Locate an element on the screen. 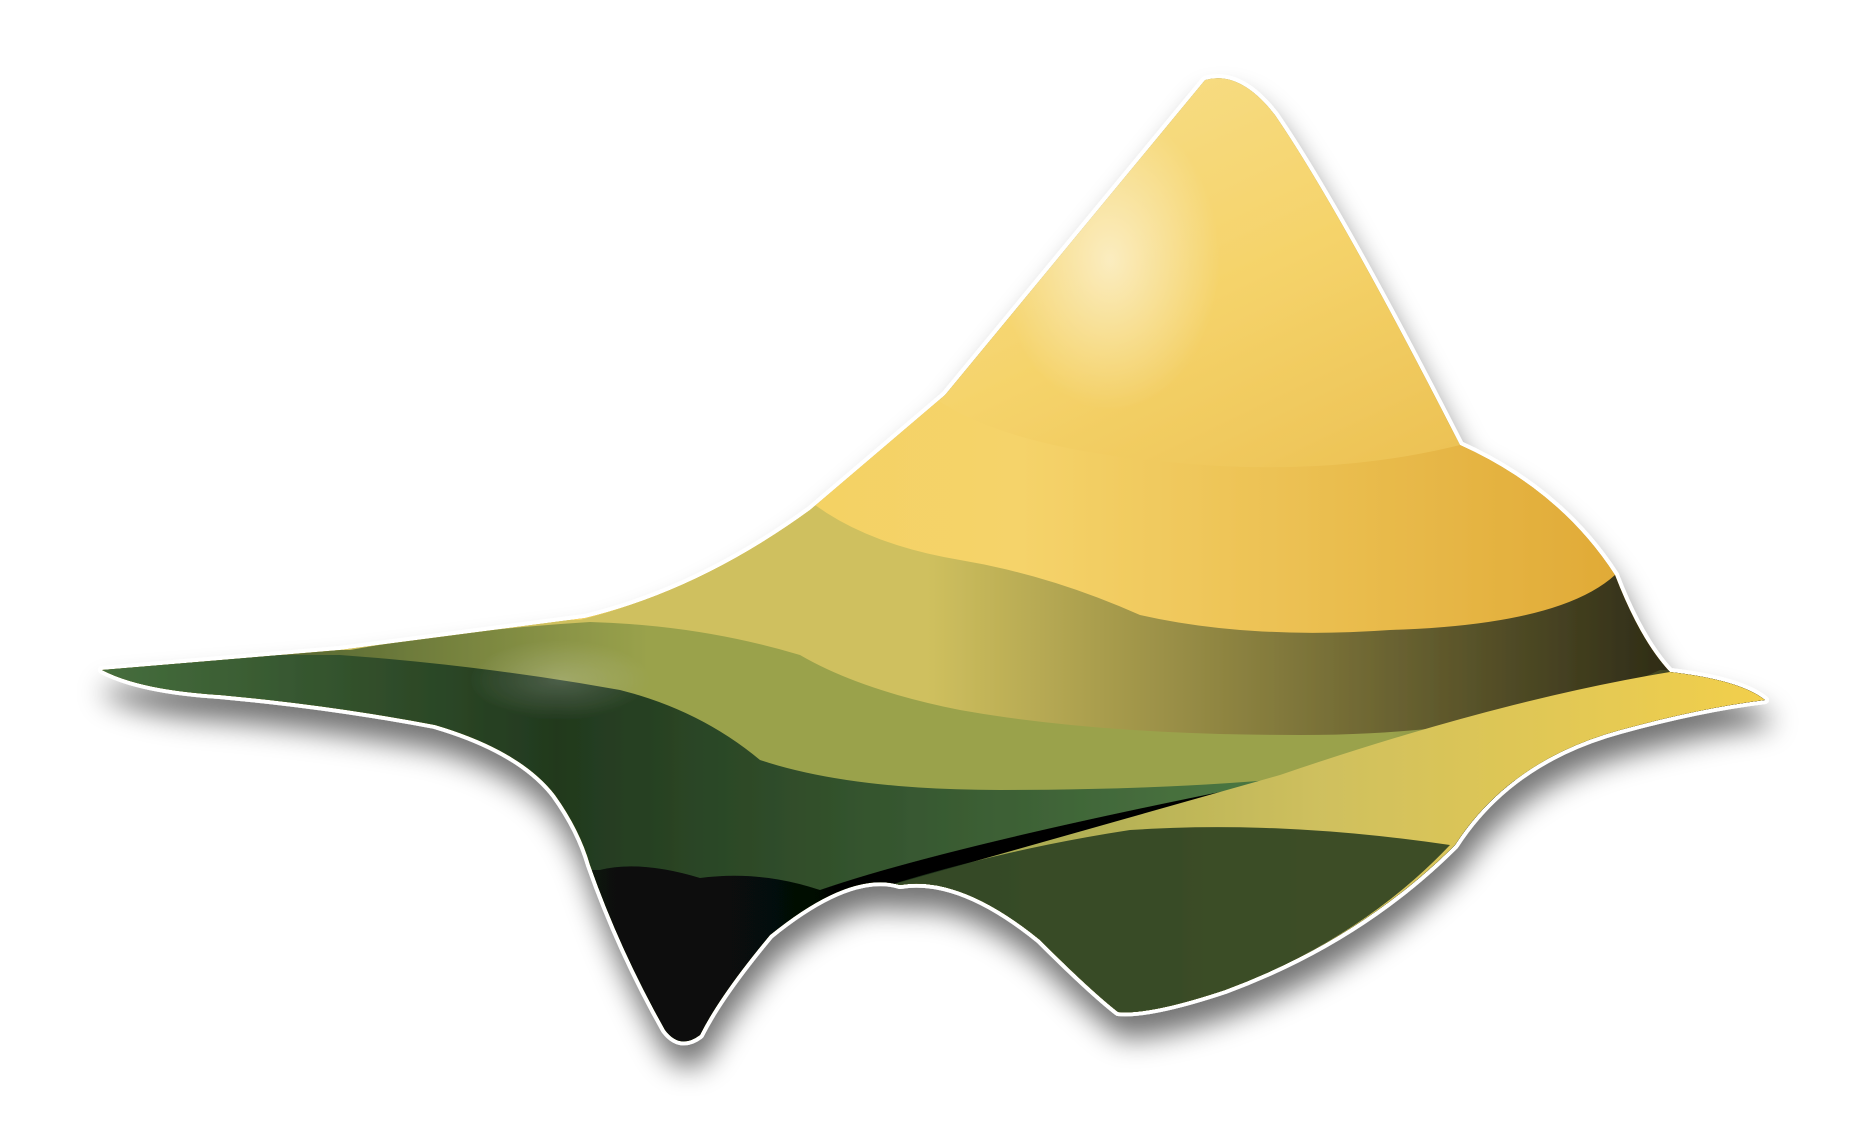 This screenshot has height=1140, width=1855. surface-front-wing-band is located at coordinates (1165, 920).